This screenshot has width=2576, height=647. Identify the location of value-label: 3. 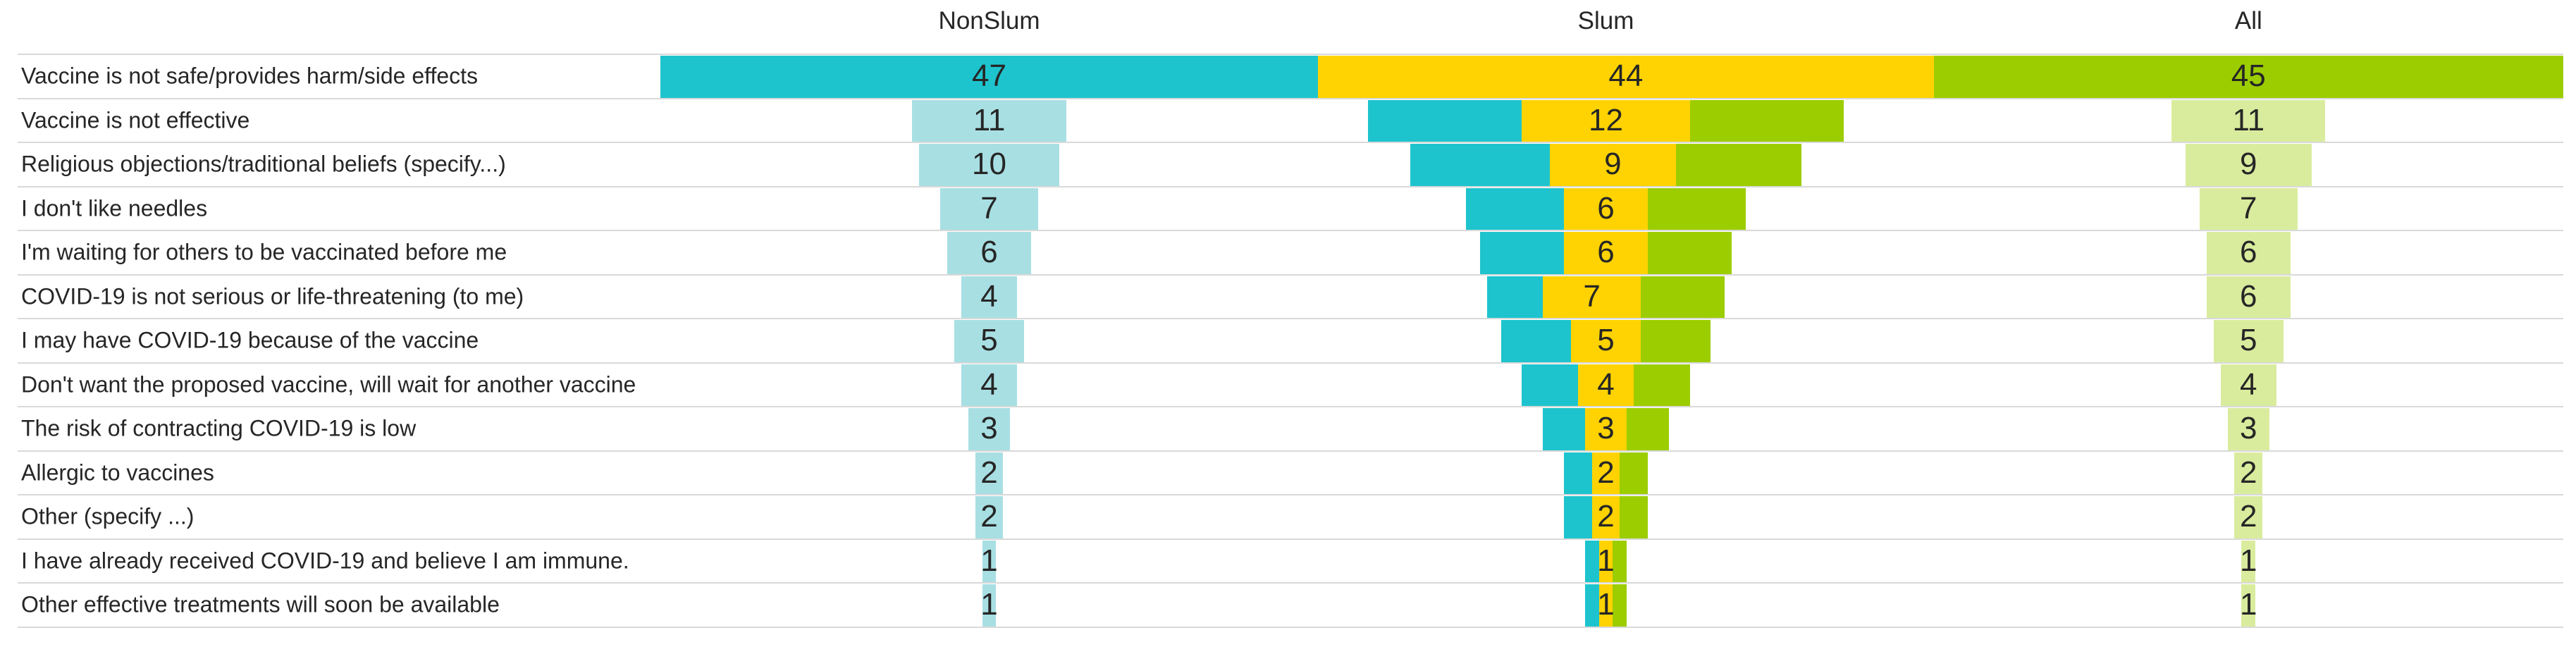
(2248, 428).